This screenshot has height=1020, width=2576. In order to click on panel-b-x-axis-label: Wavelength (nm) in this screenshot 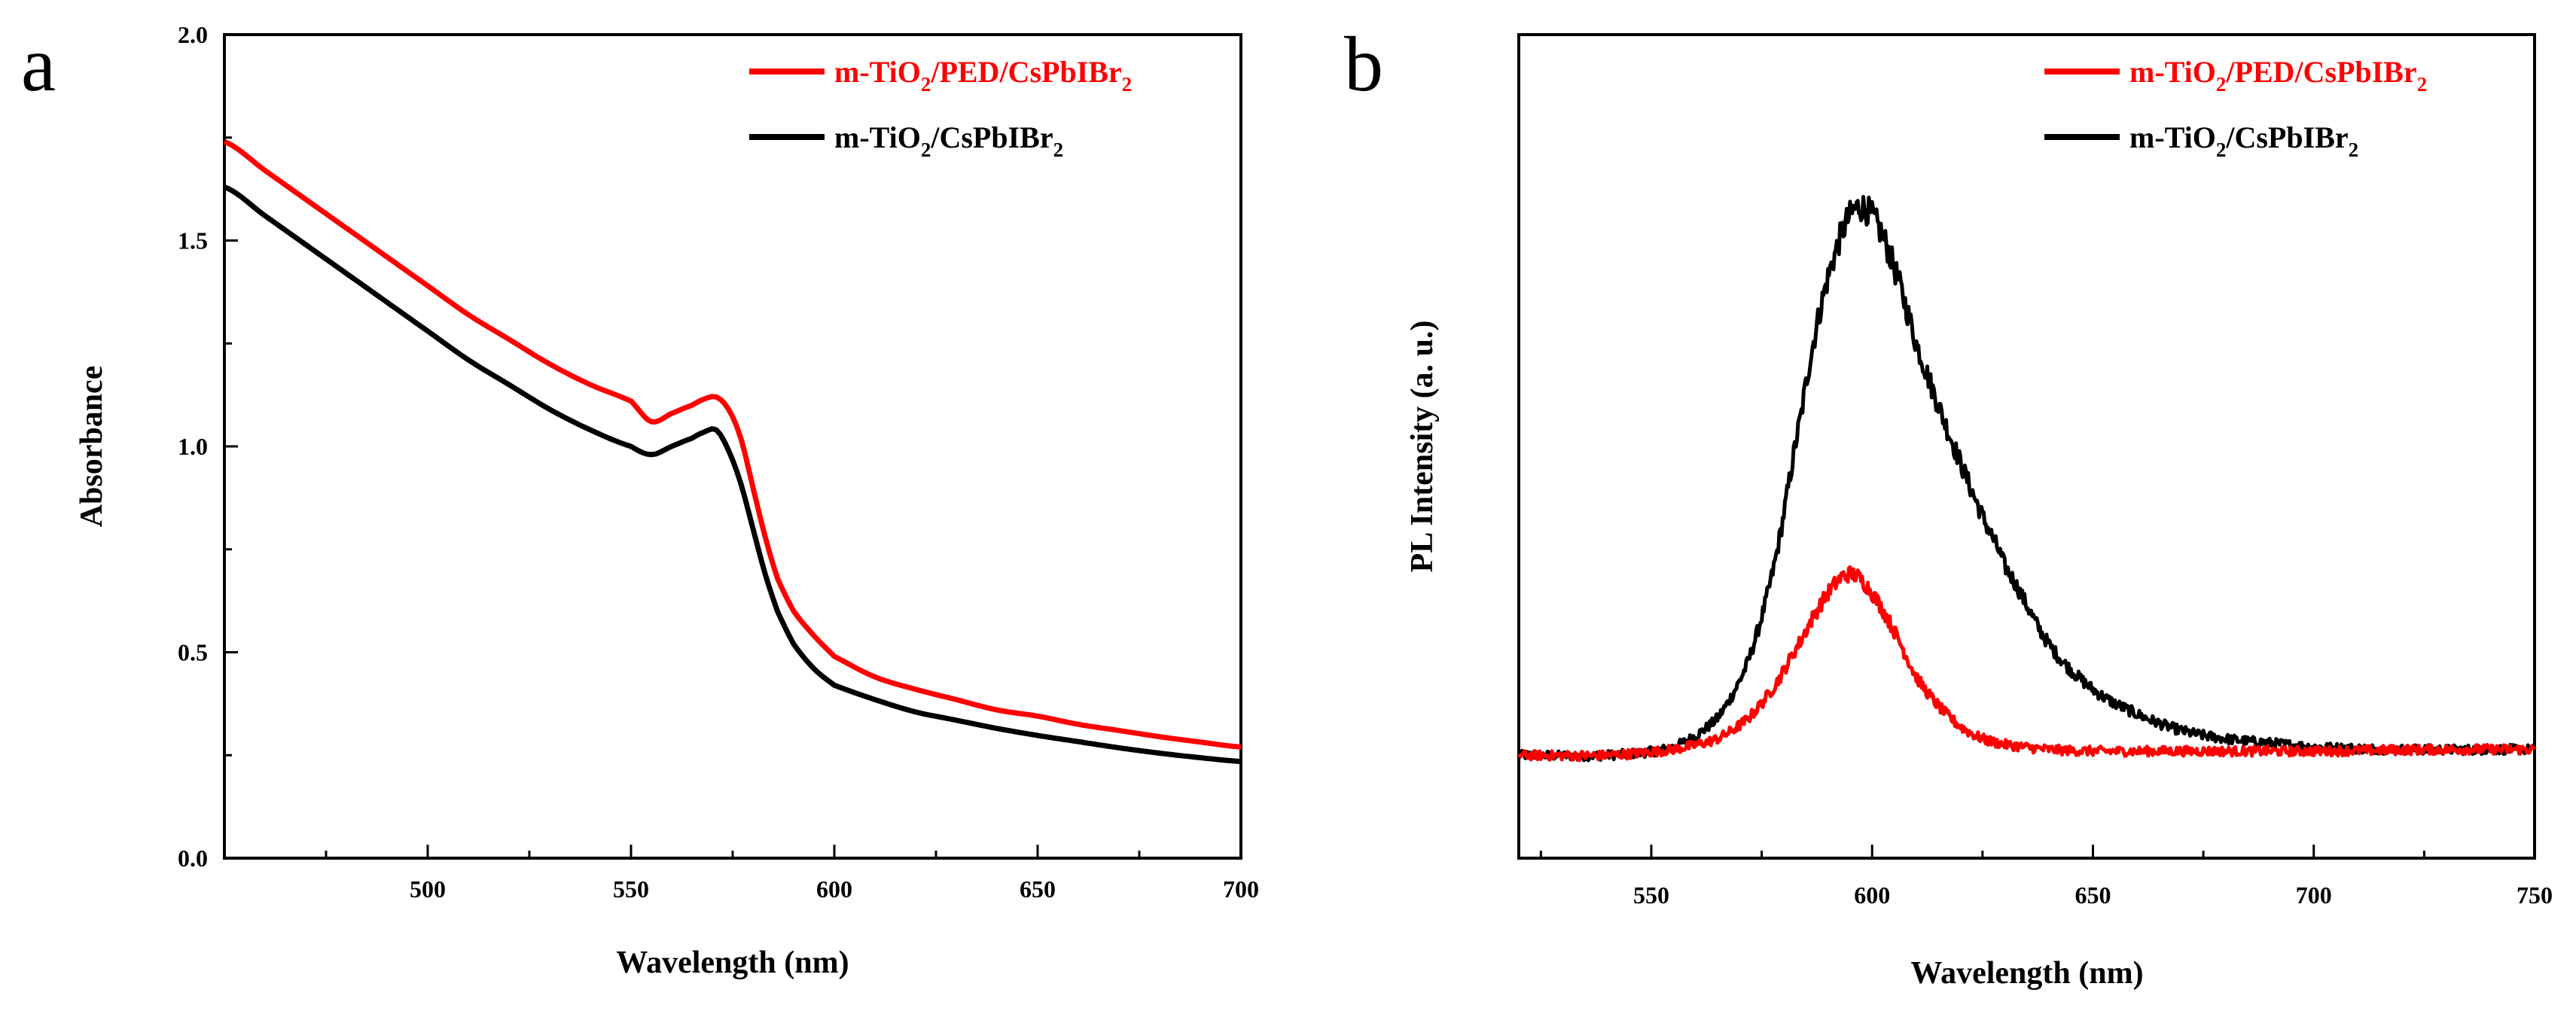, I will do `click(2026, 973)`.